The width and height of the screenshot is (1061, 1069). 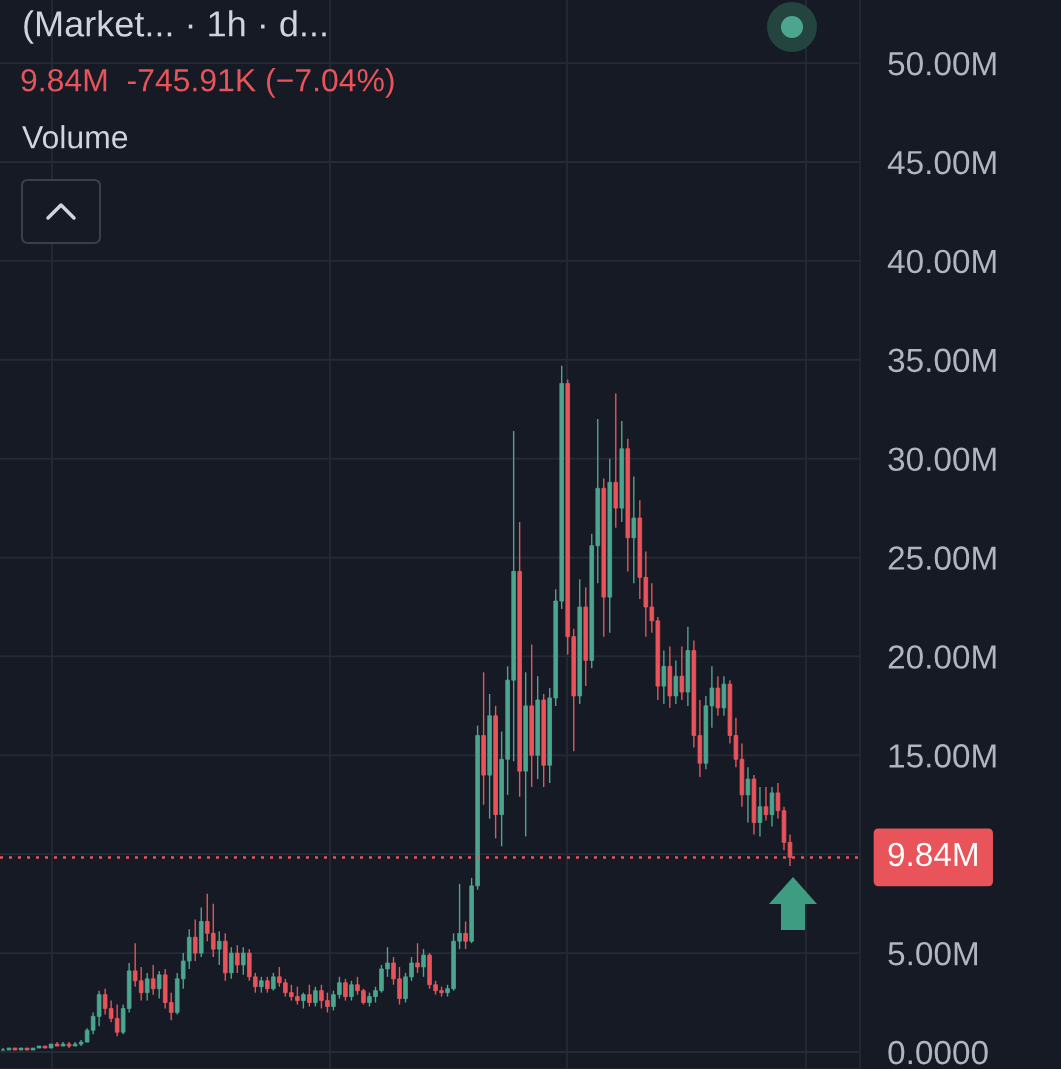 I want to click on y-tick-label: 5.00M, so click(x=932, y=953).